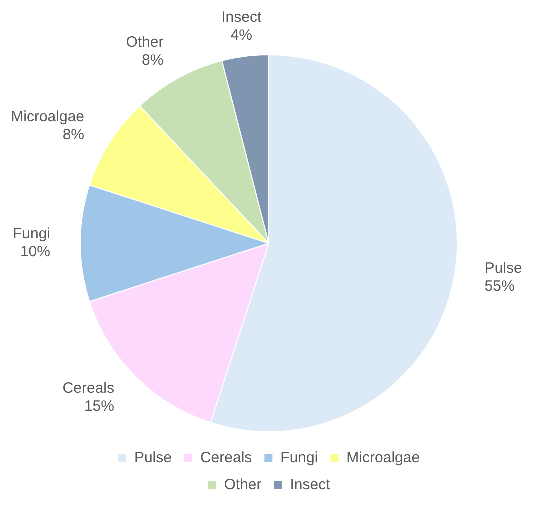 Image resolution: width=538 pixels, height=513 pixels. What do you see at coordinates (499, 286) in the screenshot?
I see `data-label: 55%` at bounding box center [499, 286].